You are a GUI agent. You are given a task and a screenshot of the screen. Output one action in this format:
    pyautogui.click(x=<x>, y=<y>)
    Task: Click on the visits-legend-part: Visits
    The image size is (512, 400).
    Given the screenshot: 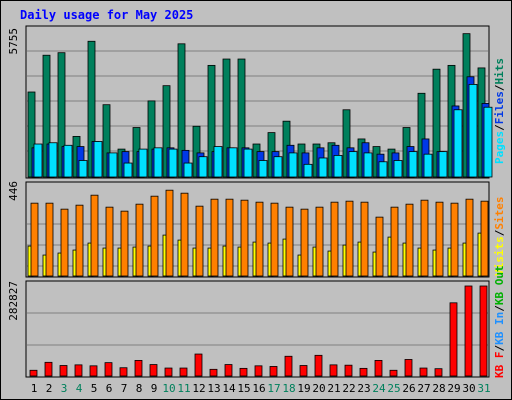 What is the action you would take?
    pyautogui.click(x=499, y=256)
    